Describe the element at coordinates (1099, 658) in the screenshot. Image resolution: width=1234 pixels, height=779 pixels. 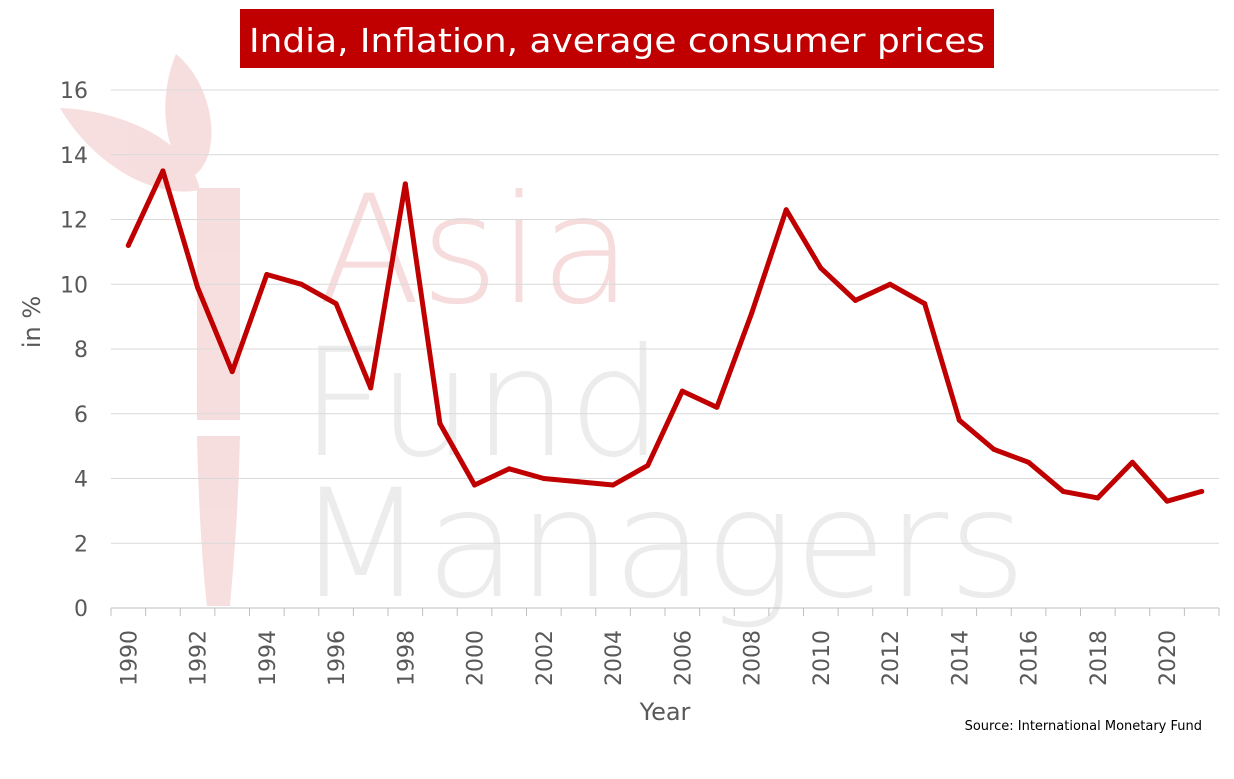
I see `x-tick-label: 2018` at that location.